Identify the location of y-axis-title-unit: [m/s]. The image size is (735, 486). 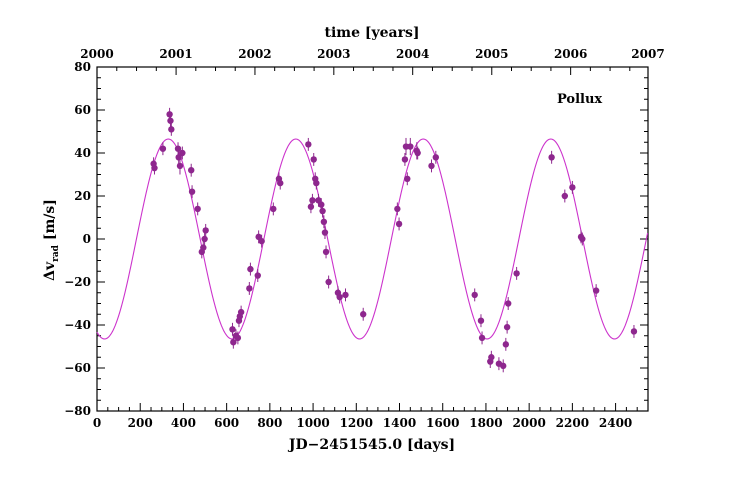
(50, 222).